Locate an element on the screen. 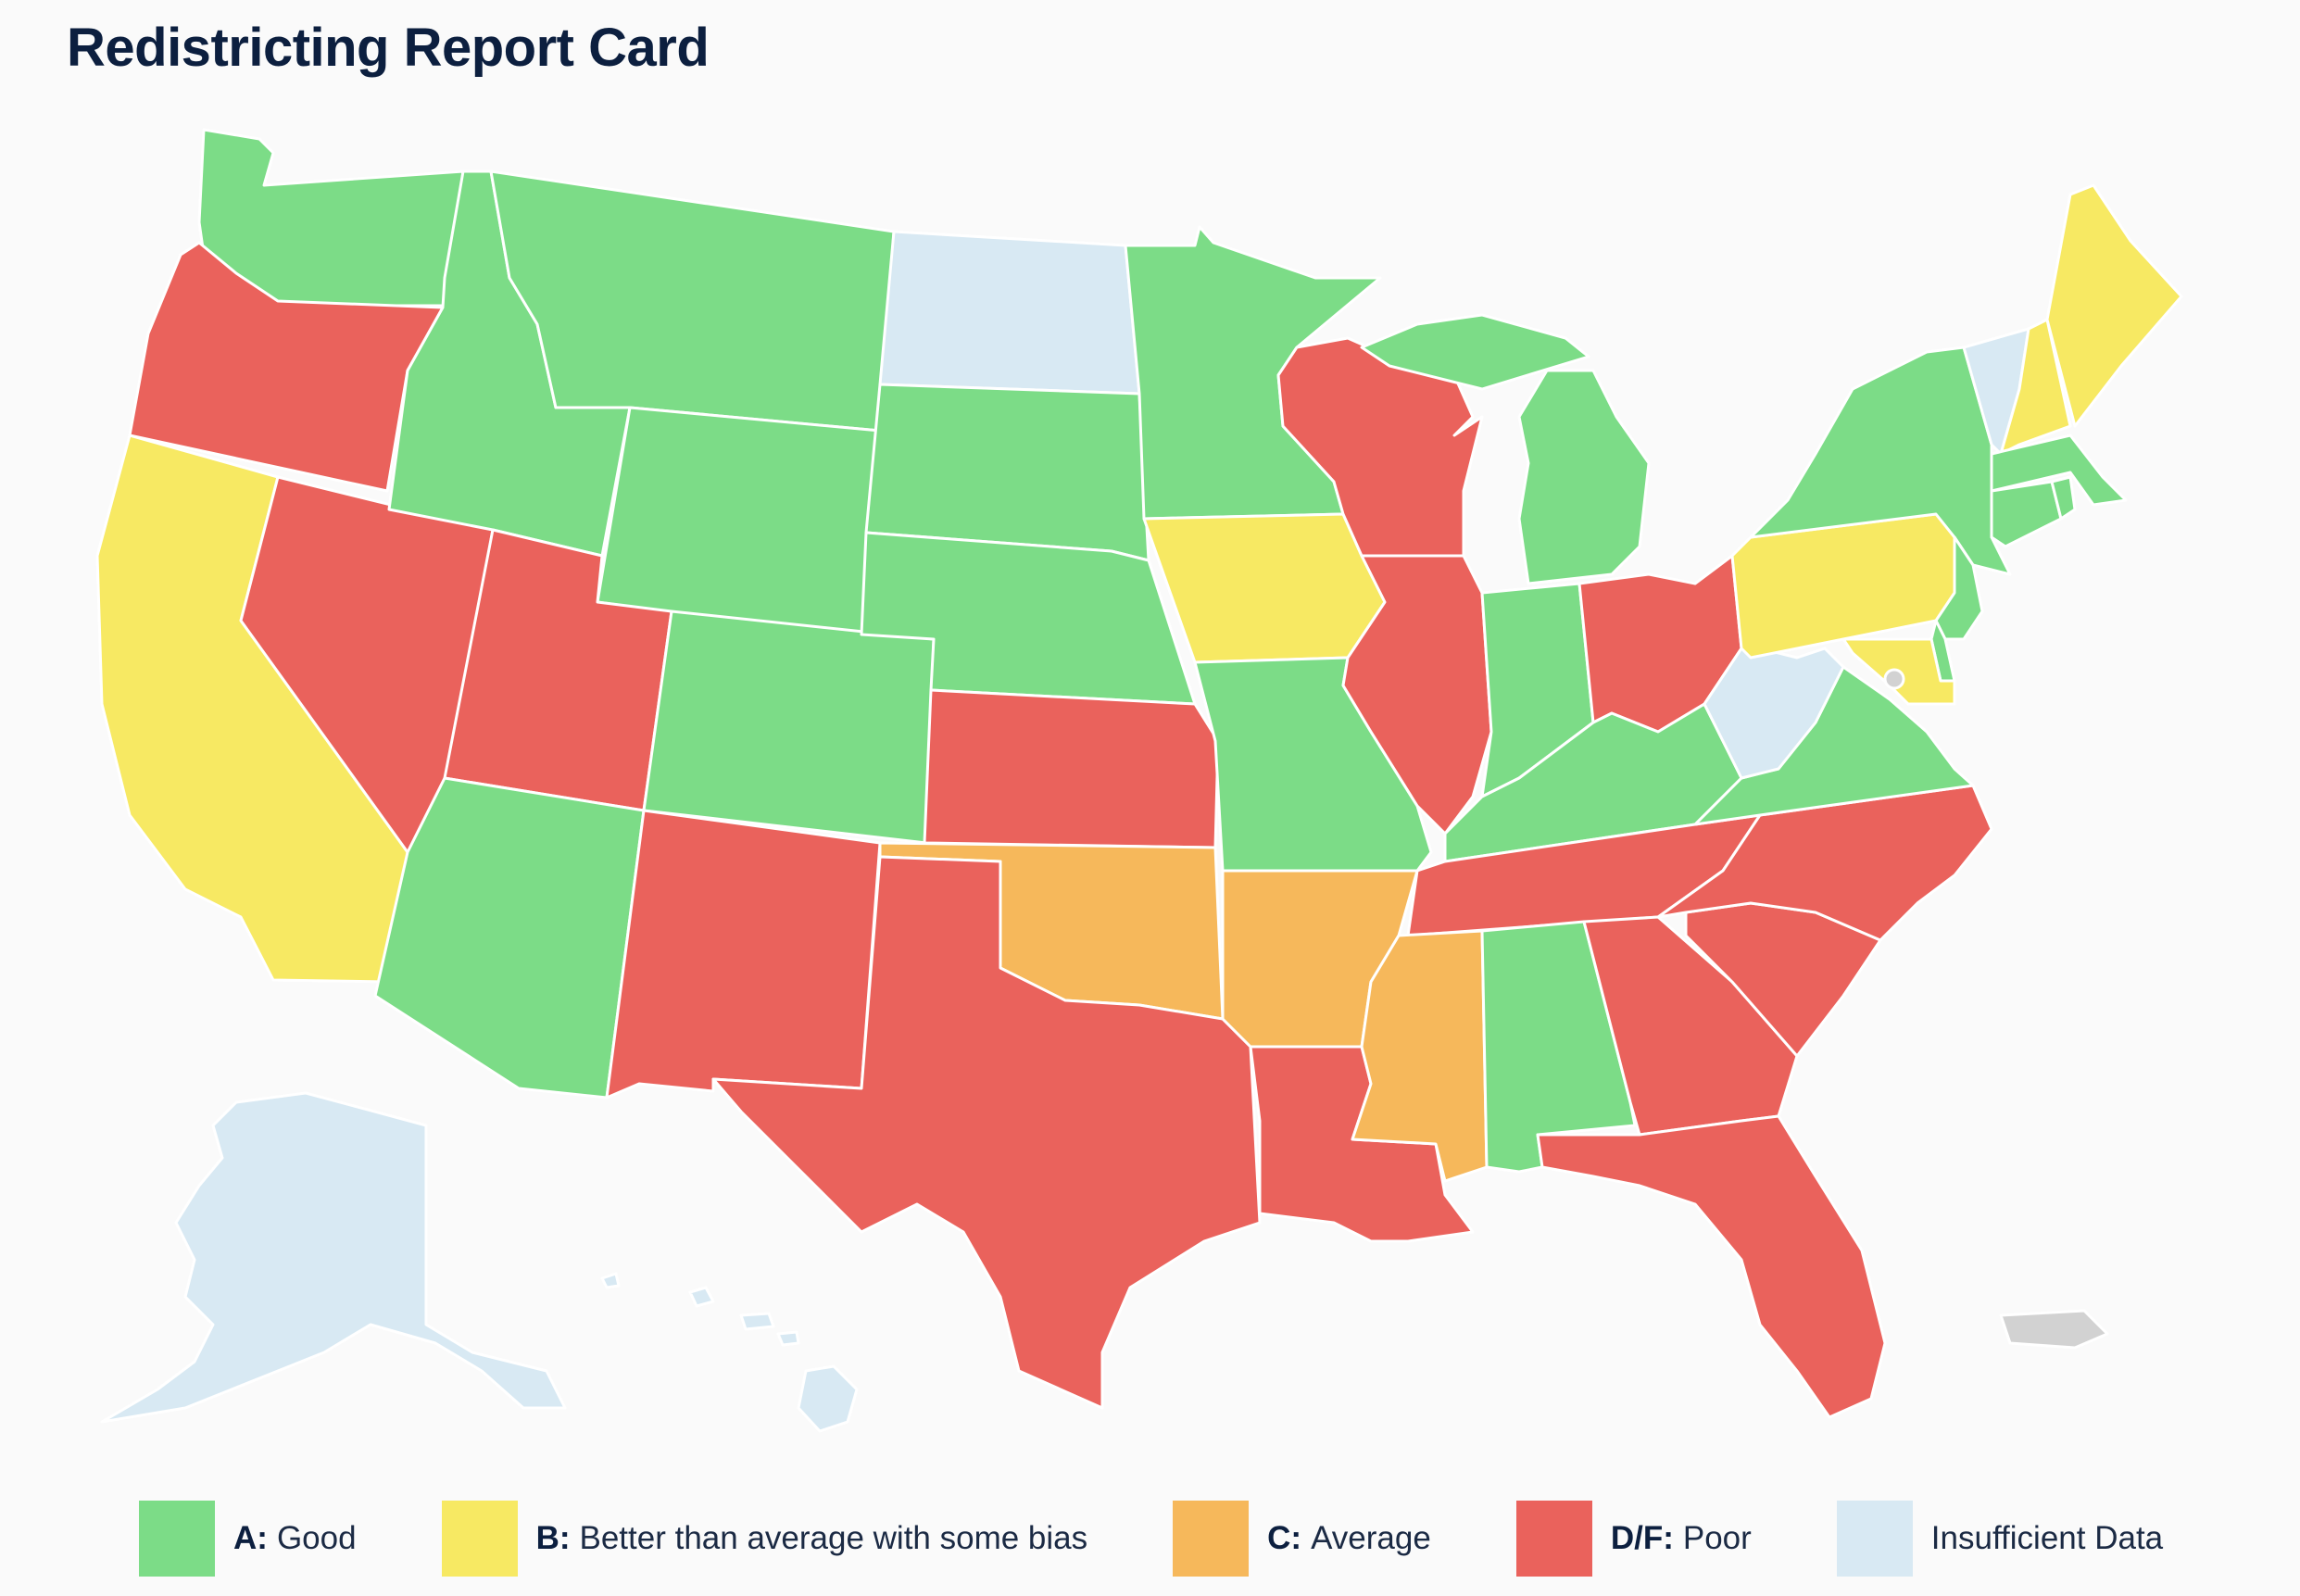 The image size is (2300, 1596). legend-item-c: C: Average is located at coordinates (1302, 1539).